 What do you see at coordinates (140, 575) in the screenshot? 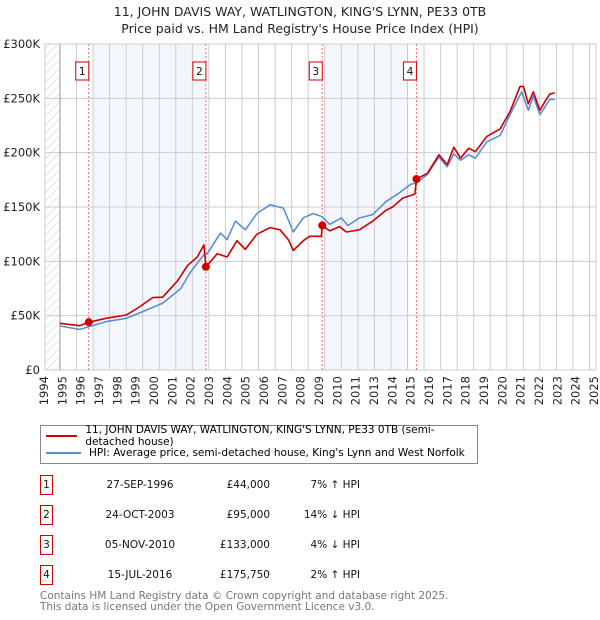
I see `sale-date: 15-JUL-2016` at bounding box center [140, 575].